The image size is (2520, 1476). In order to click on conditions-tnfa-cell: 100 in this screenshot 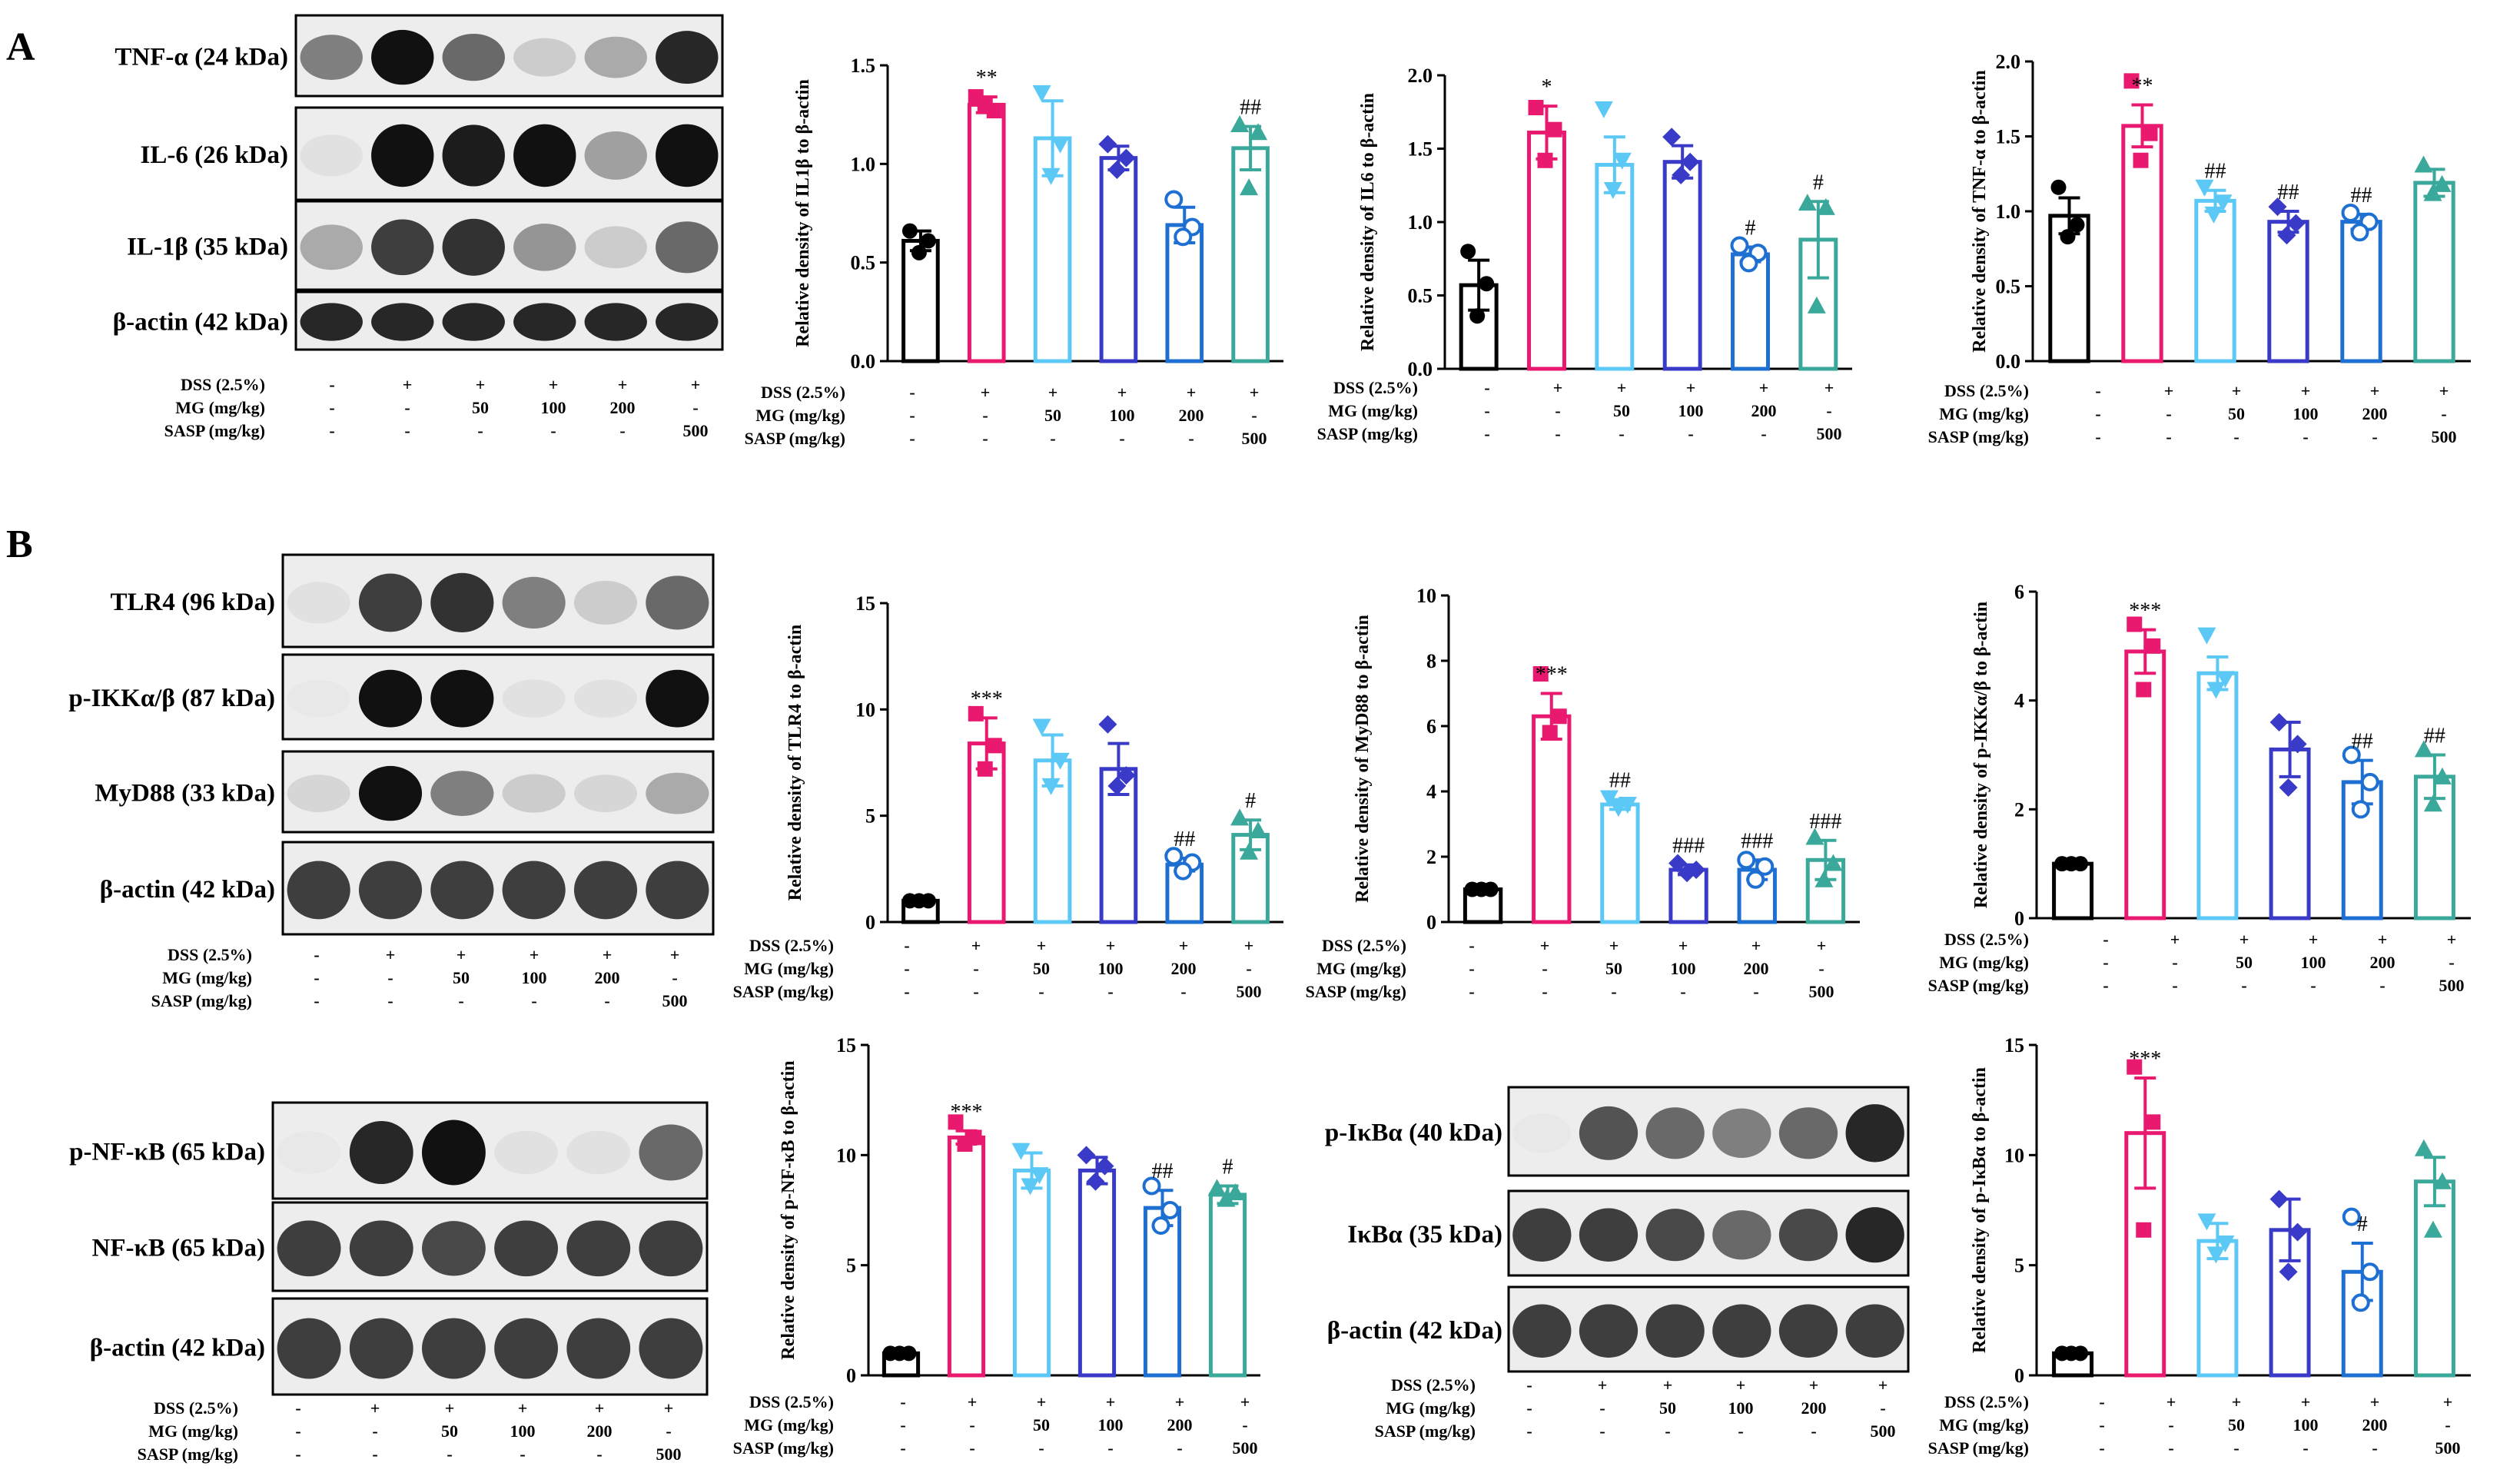, I will do `click(2306, 413)`.